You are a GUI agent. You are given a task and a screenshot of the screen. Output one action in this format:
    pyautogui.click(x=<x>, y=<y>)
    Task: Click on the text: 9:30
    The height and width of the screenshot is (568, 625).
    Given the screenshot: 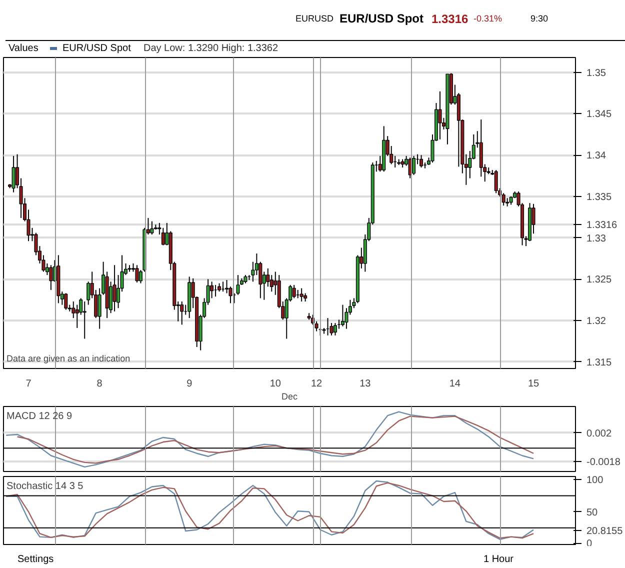 What is the action you would take?
    pyautogui.click(x=539, y=19)
    